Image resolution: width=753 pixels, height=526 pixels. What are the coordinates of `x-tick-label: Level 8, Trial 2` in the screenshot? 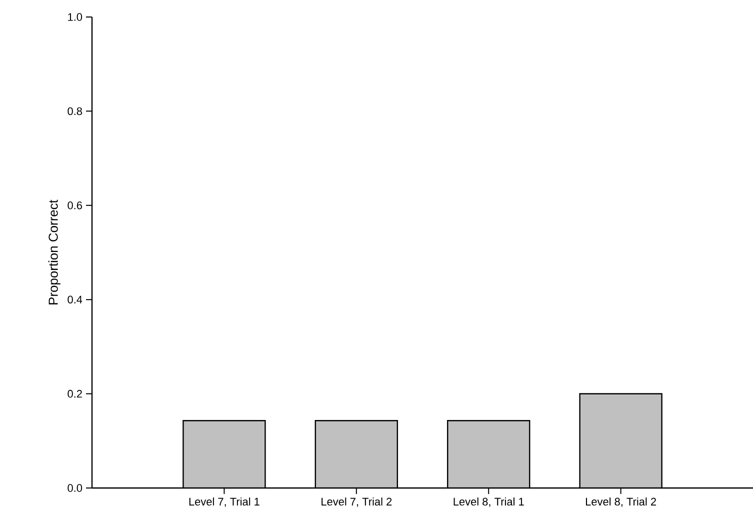 It's located at (621, 502).